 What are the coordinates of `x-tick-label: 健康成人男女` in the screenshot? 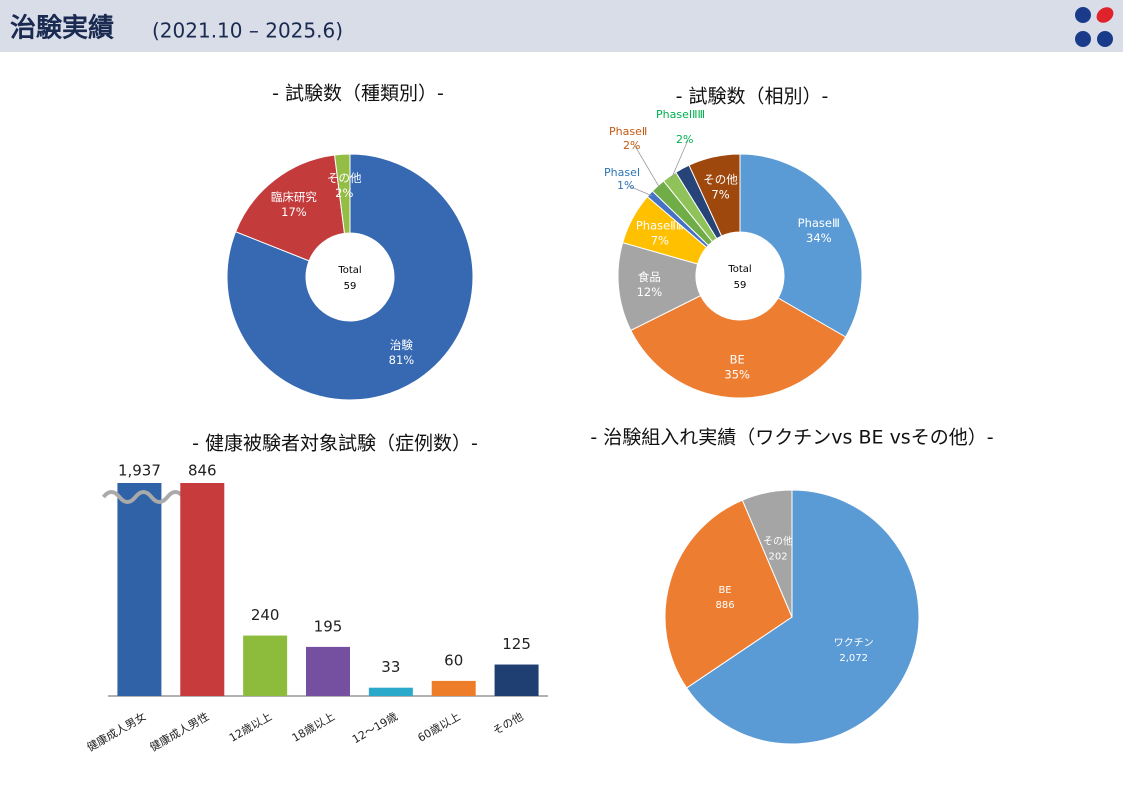 It's located at (116, 731).